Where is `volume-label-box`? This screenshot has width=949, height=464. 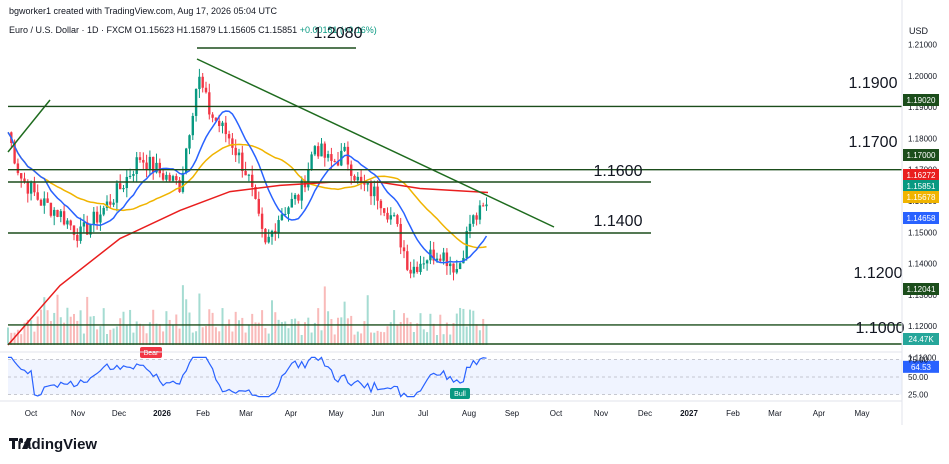 volume-label-box is located at coordinates (921, 339).